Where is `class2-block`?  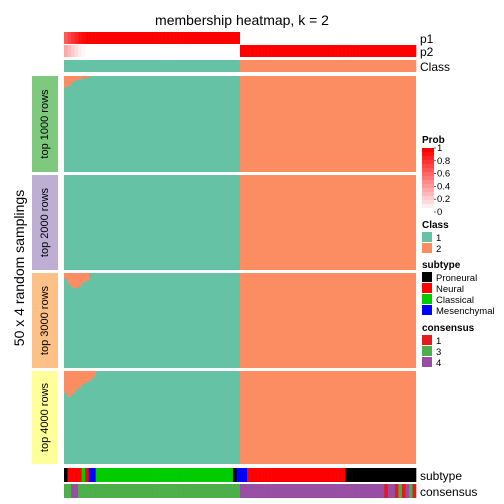 class2-block is located at coordinates (328, 320).